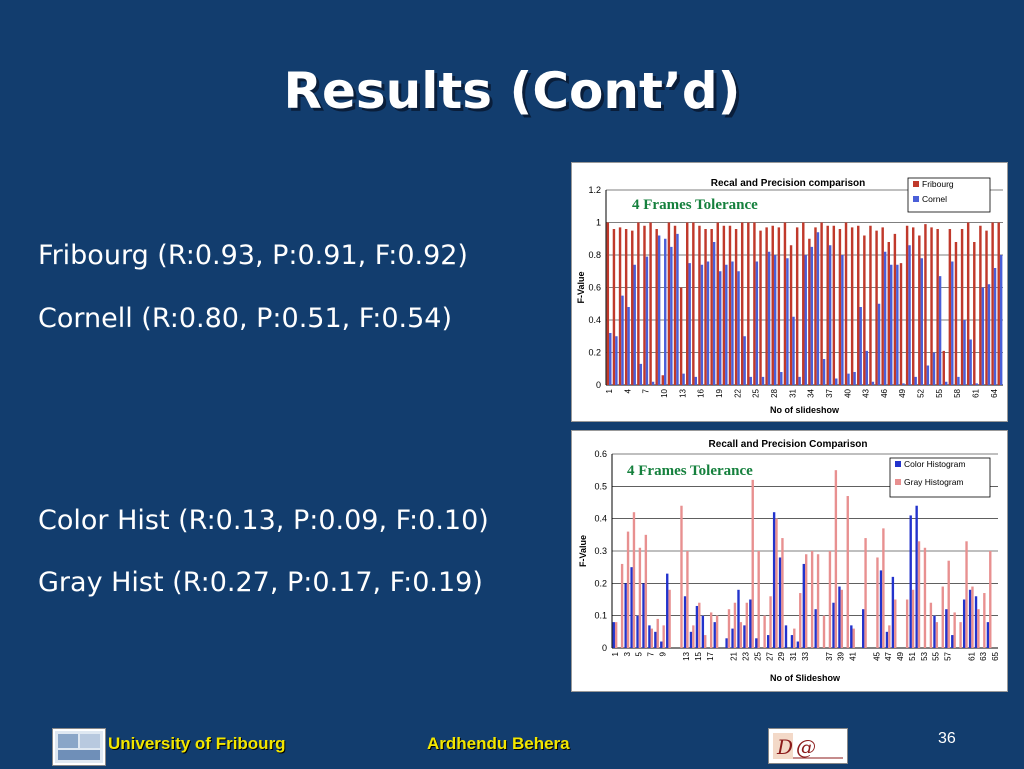 This screenshot has height=769, width=1024. What do you see at coordinates (581, 287) in the screenshot?
I see `y-axis-label: F-Value` at bounding box center [581, 287].